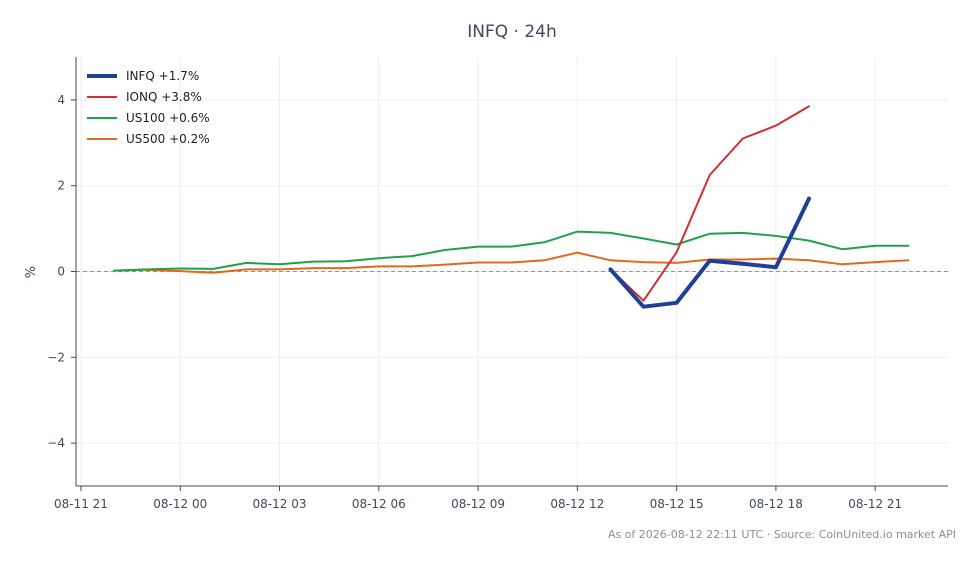 This screenshot has height=564, width=980. Describe the element at coordinates (31, 272) in the screenshot. I see `y-axis-label: %` at that location.